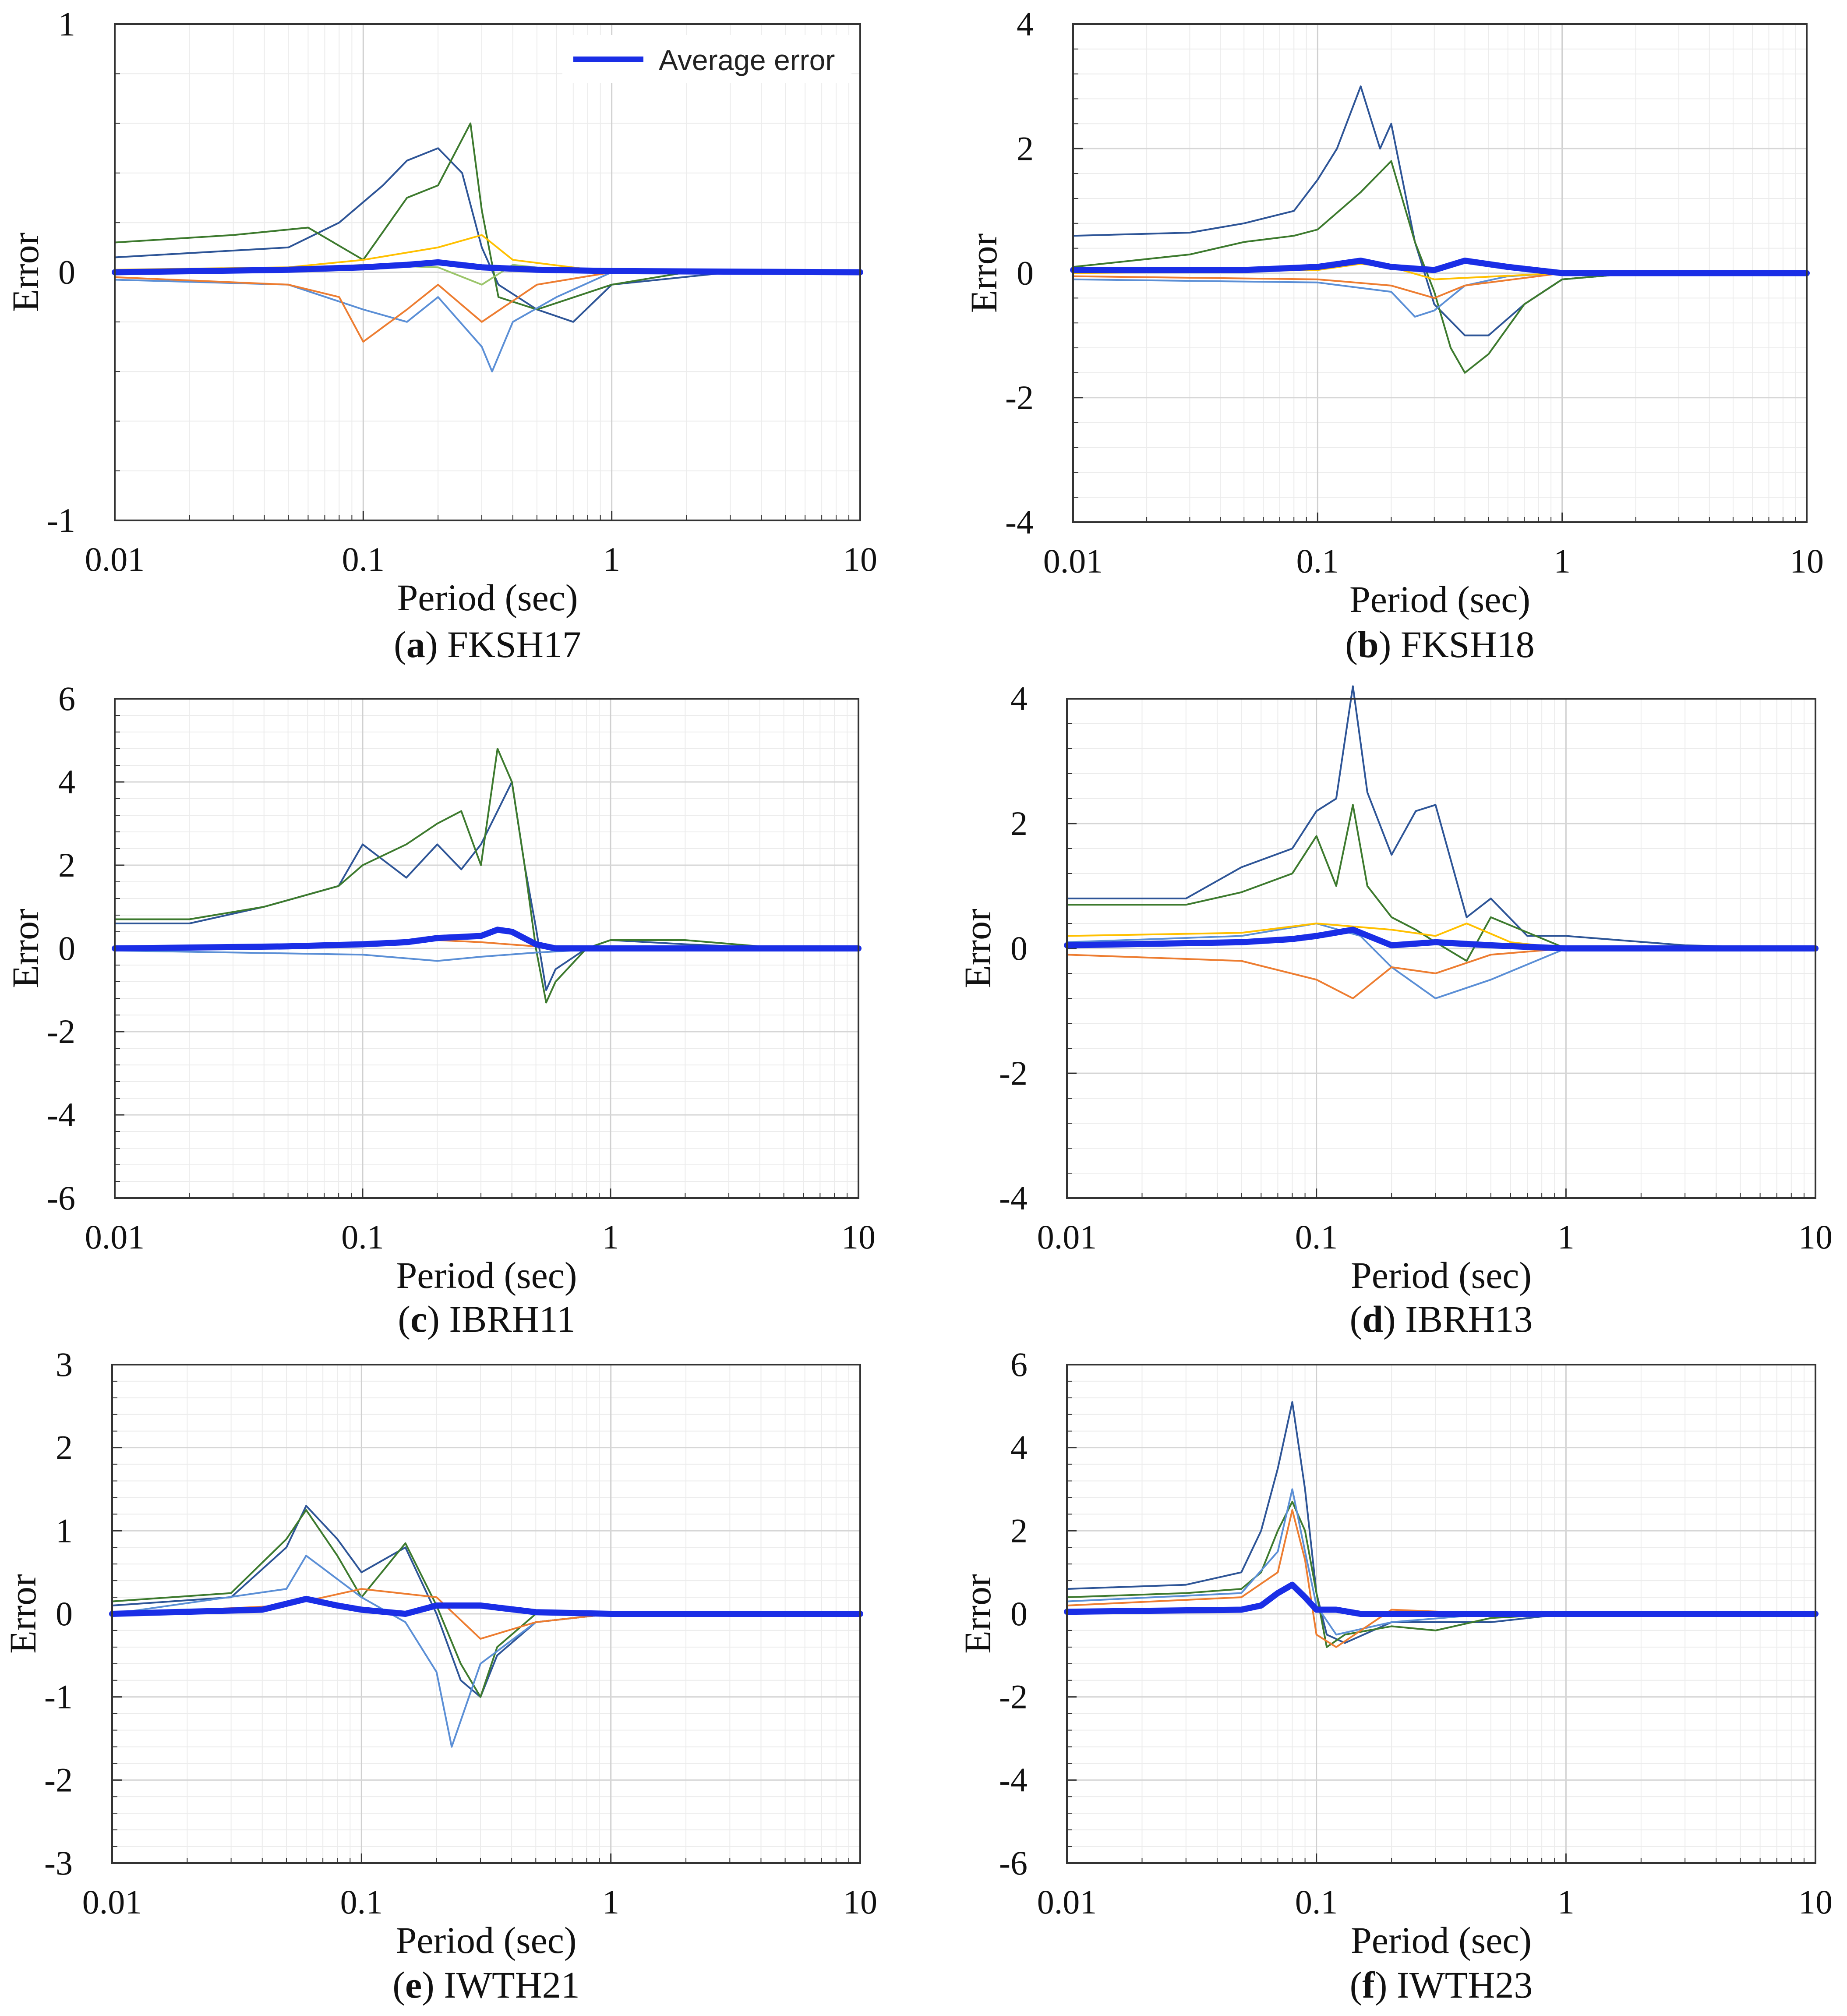  Describe the element at coordinates (487, 1319) in the screenshot. I see `panel-caption: (c) IBRH11` at that location.